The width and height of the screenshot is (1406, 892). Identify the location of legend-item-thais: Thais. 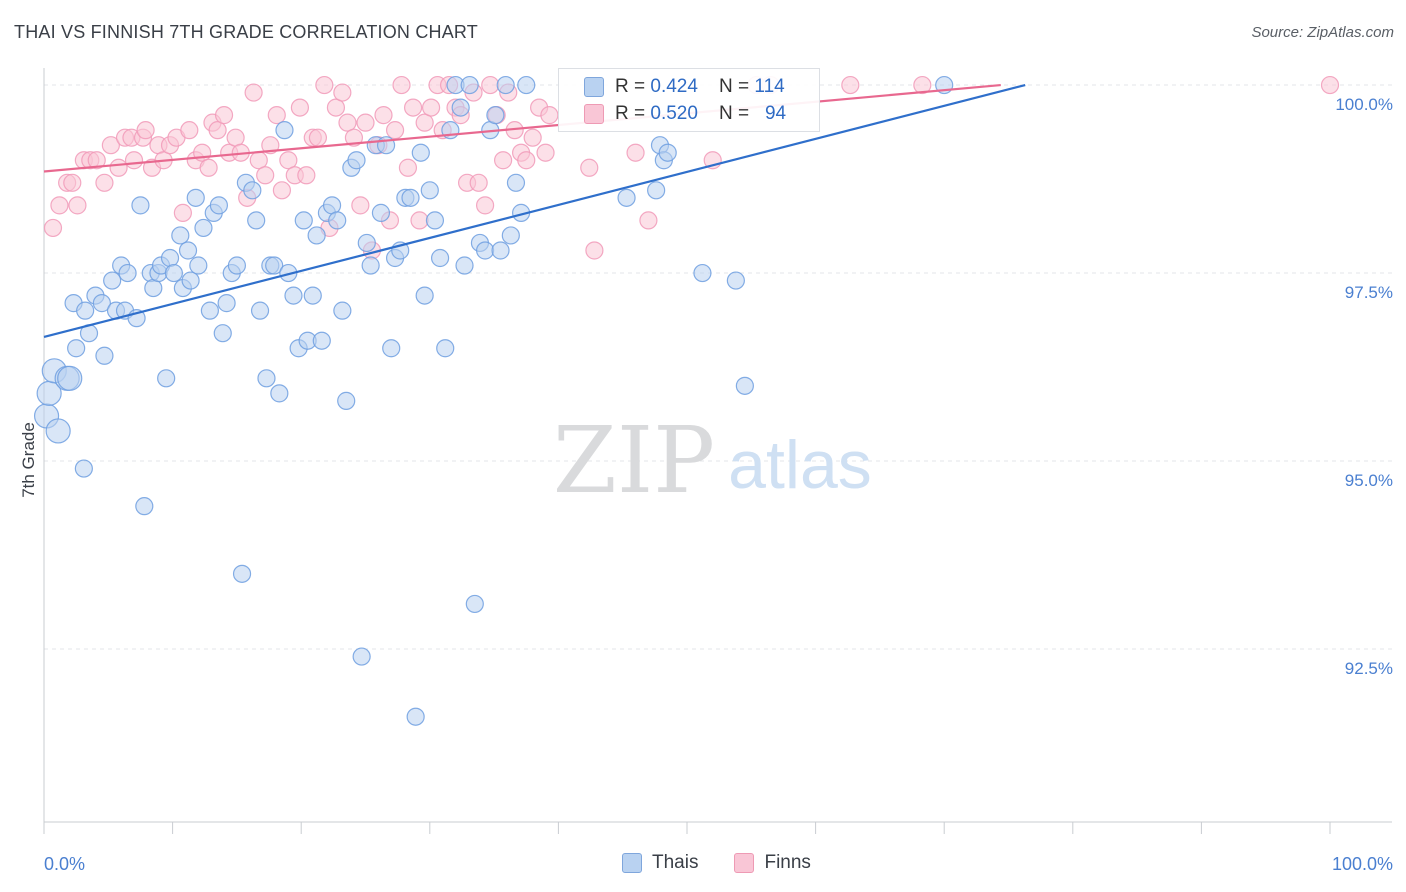
(660, 863).